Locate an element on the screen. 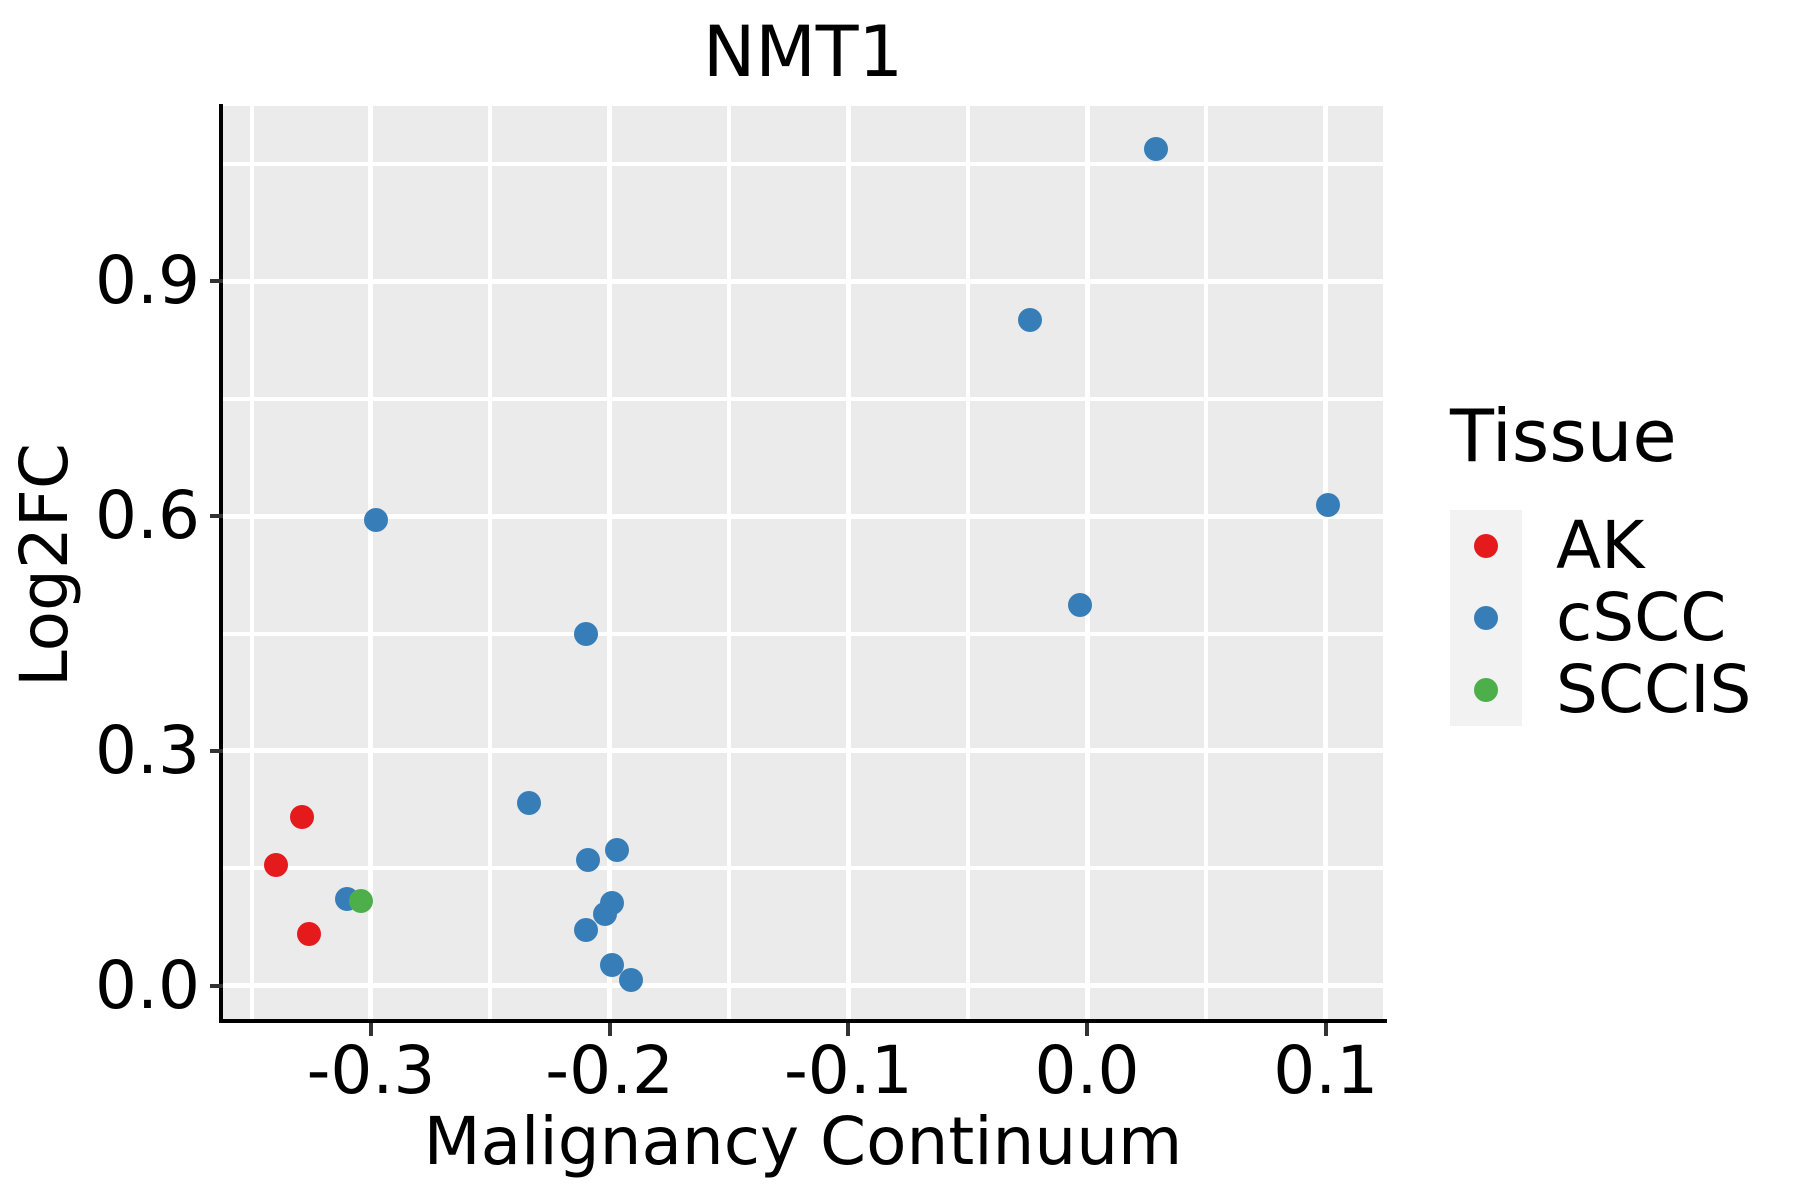 Image resolution: width=1800 pixels, height=1200 pixels. legend: Tissue AK cSCC SCCIS is located at coordinates (1600, 563).